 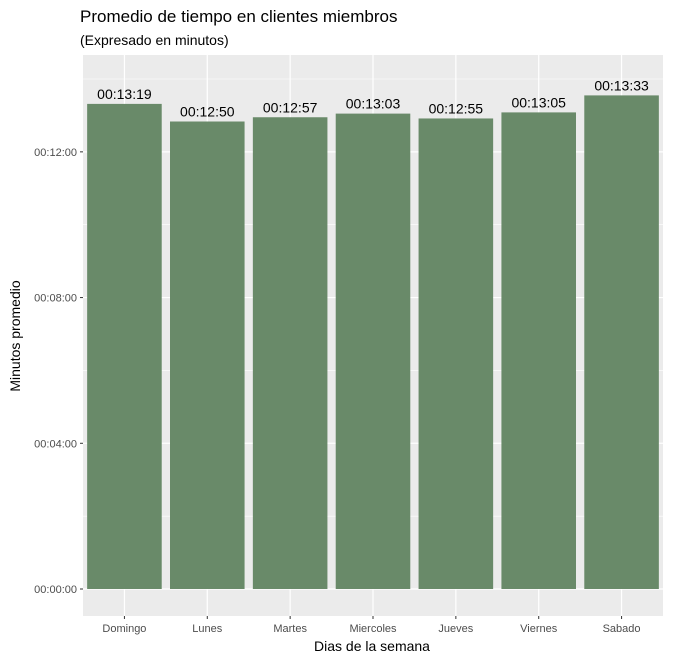 What do you see at coordinates (621, 342) in the screenshot?
I see `bar-sabado` at bounding box center [621, 342].